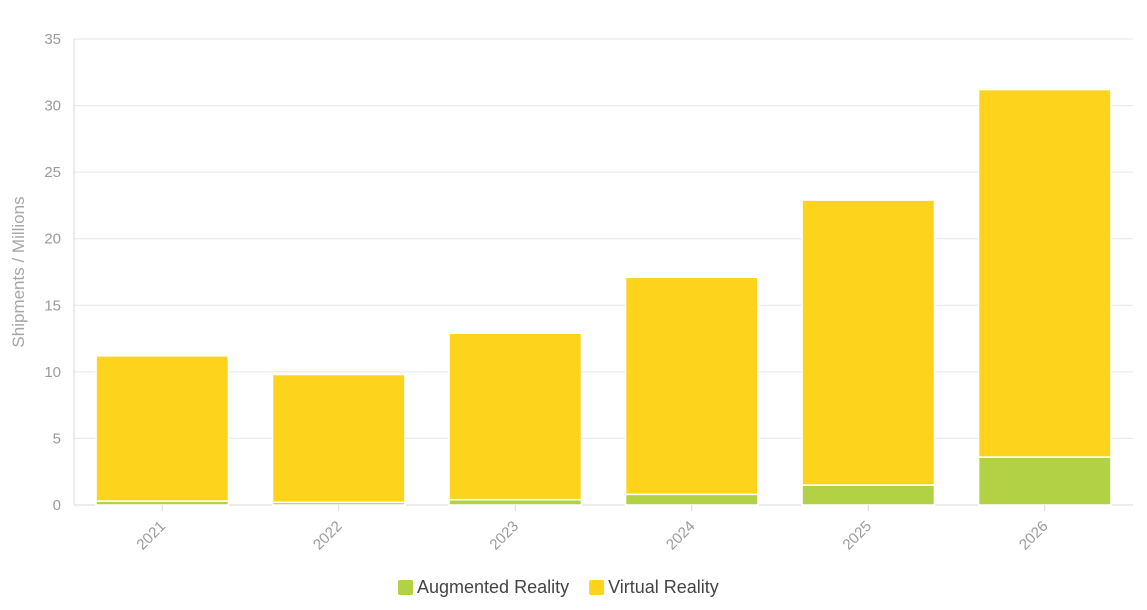 The image size is (1147, 610). What do you see at coordinates (52, 305) in the screenshot?
I see `y-tick-label: 15` at bounding box center [52, 305].